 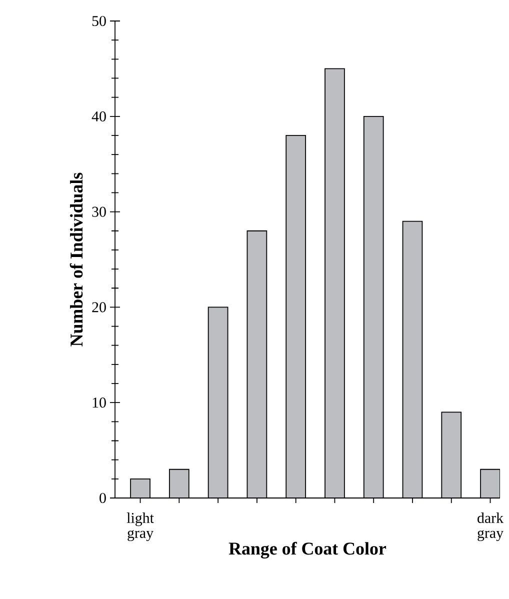 I want to click on y-tick-label: 30, so click(x=99, y=211).